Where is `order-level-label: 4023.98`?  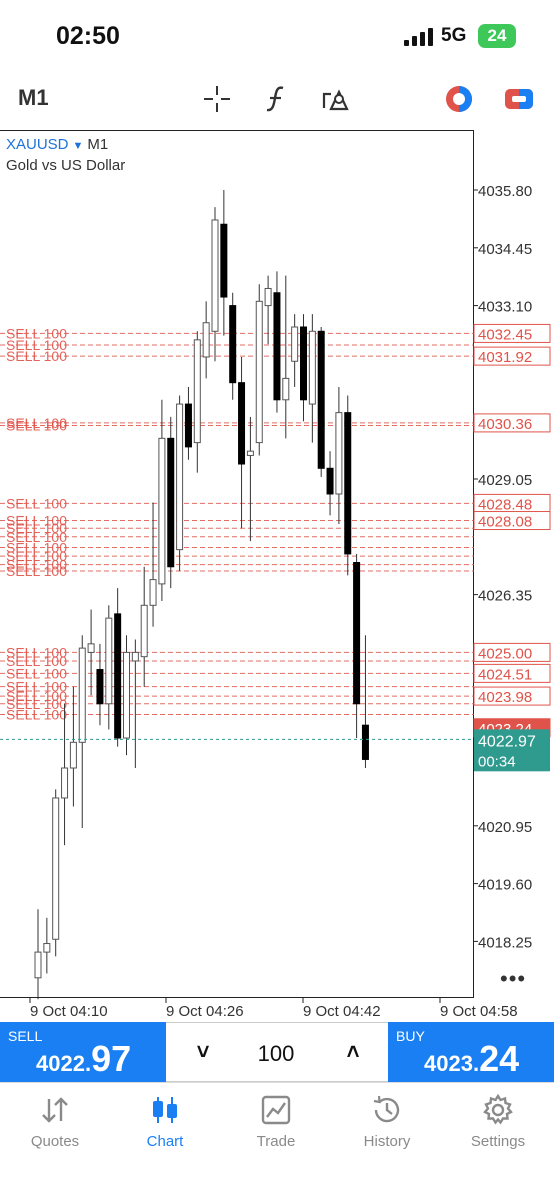
order-level-label: 4023.98 is located at coordinates (505, 697).